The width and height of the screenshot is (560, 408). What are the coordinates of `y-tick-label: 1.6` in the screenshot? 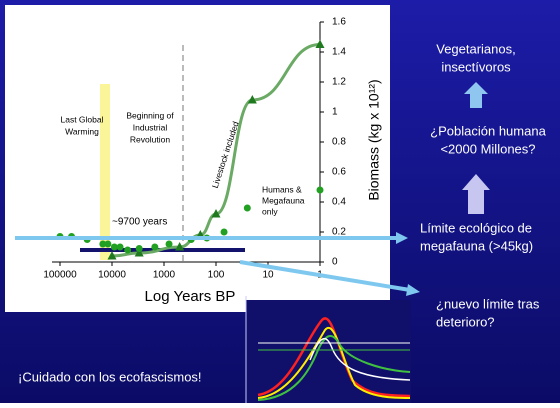 It's located at (339, 22).